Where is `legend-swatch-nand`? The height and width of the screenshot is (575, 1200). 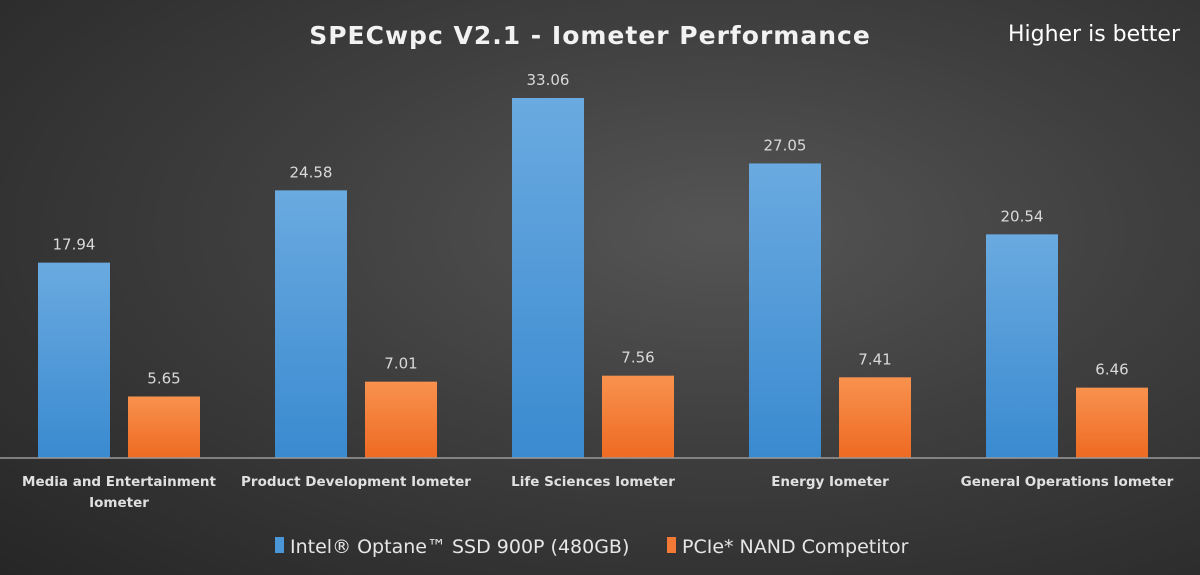
legend-swatch-nand is located at coordinates (671, 545).